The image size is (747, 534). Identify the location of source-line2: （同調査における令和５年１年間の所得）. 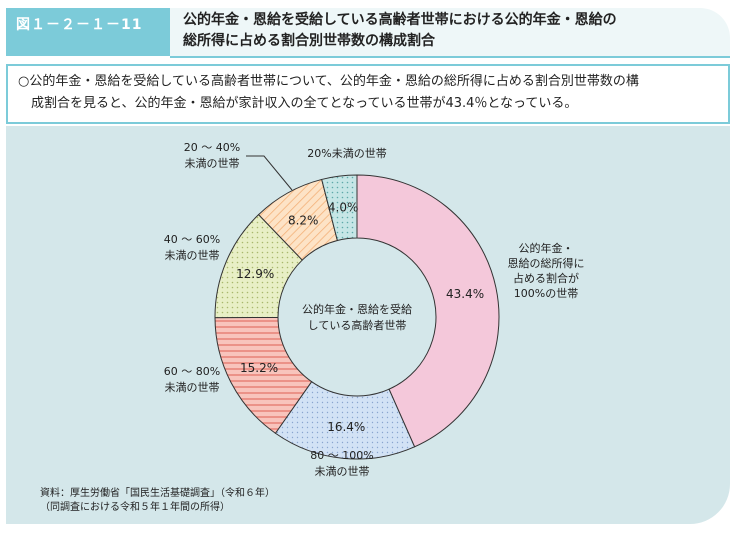
(135, 507).